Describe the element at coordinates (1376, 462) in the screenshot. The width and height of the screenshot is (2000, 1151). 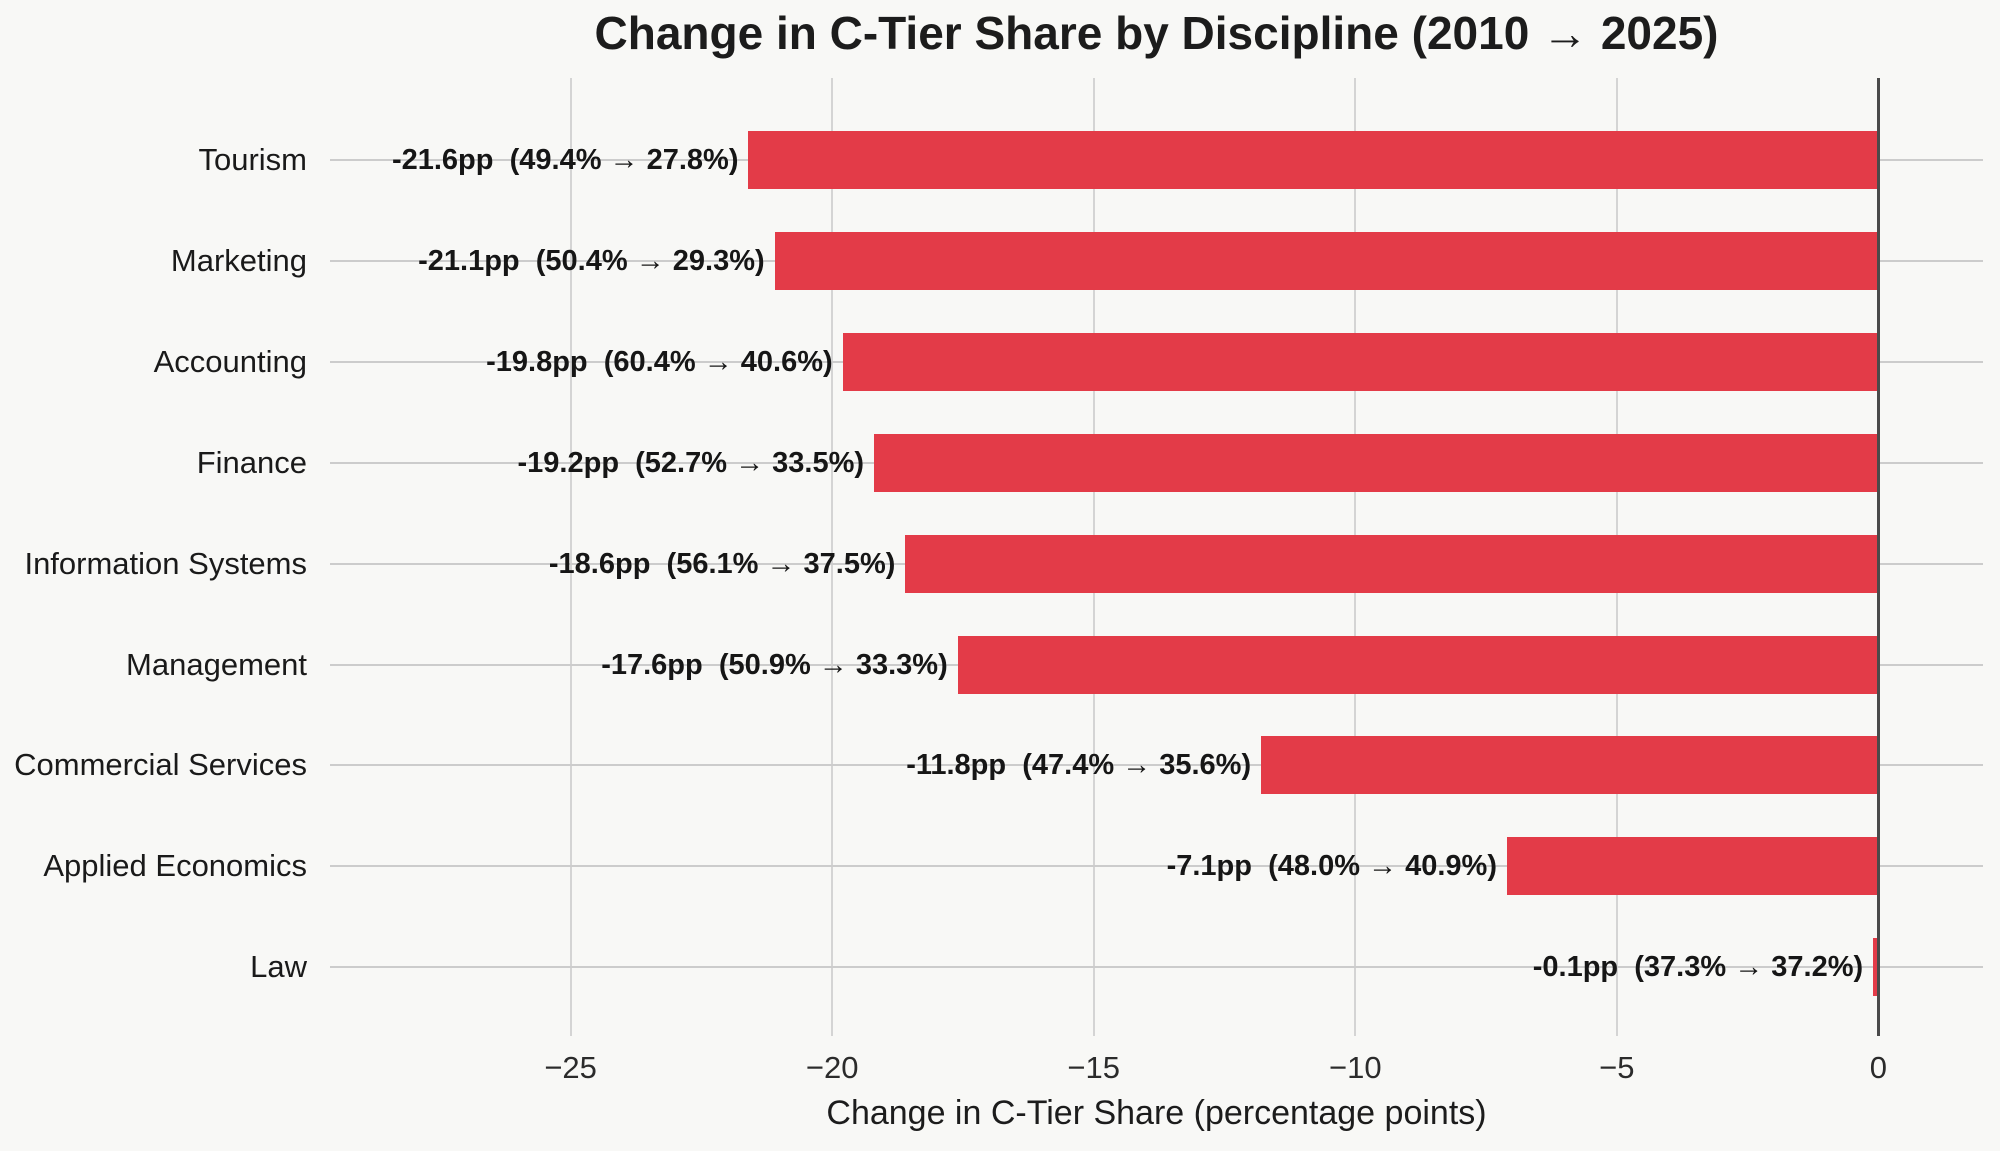
I see `bar-finance` at that location.